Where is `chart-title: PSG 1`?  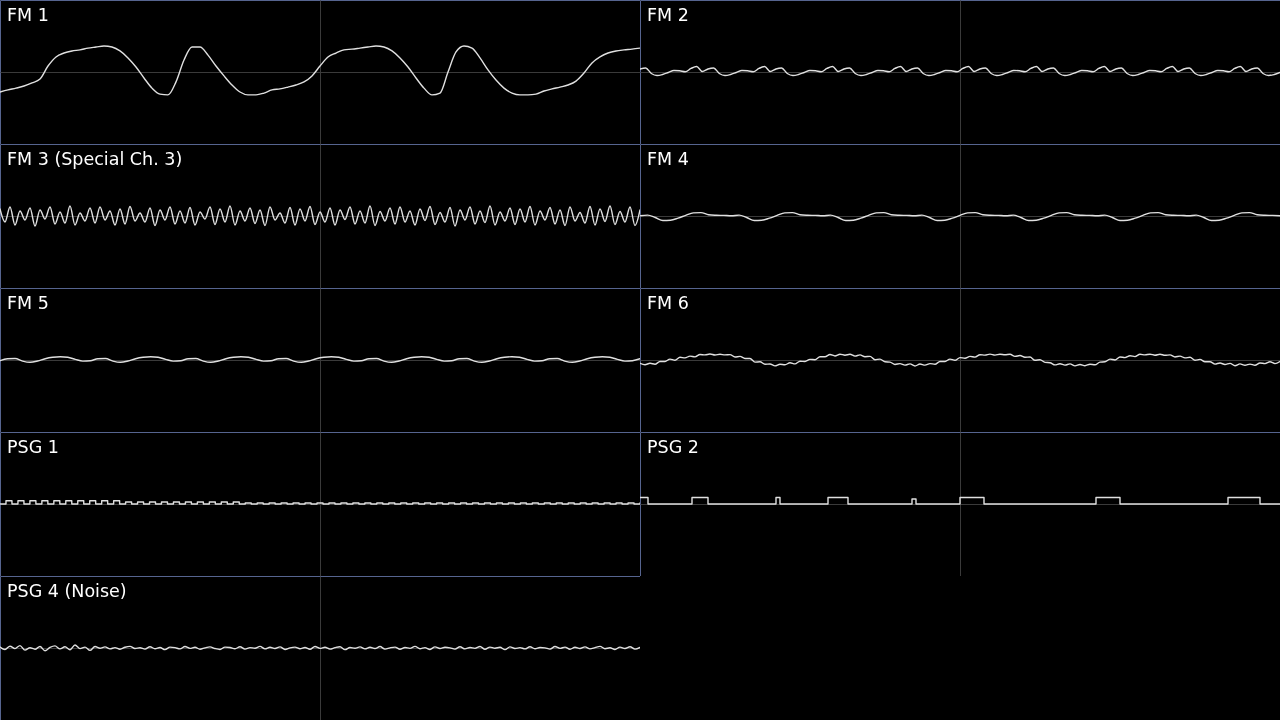 chart-title: PSG 1 is located at coordinates (33, 446).